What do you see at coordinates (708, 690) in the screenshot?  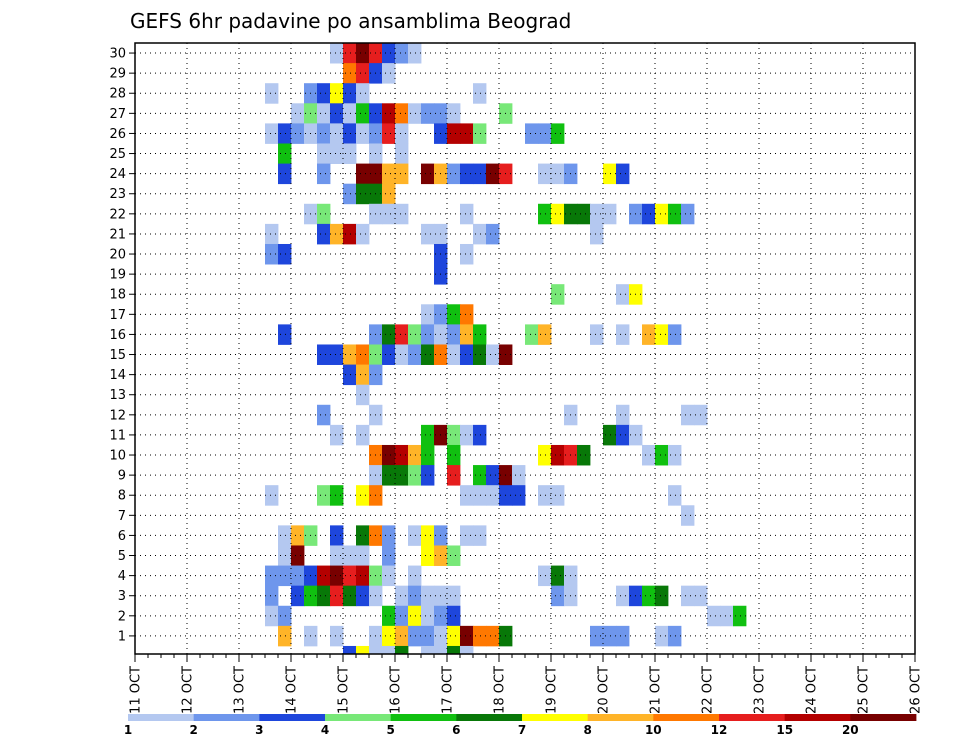 I see `x-tick-label: 22 OCT` at bounding box center [708, 690].